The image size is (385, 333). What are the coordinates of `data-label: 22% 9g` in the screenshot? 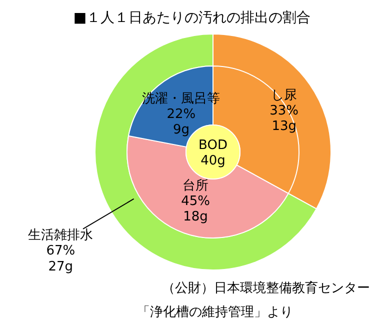 It's located at (181, 122).